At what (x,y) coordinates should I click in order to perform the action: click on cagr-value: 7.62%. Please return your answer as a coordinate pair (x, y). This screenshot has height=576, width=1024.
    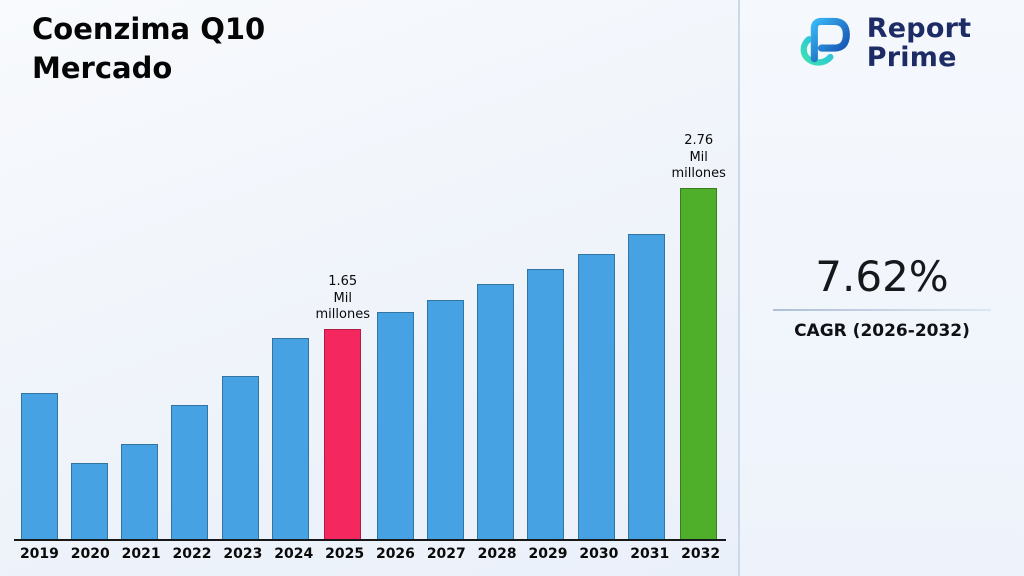
    Looking at the image, I should click on (882, 276).